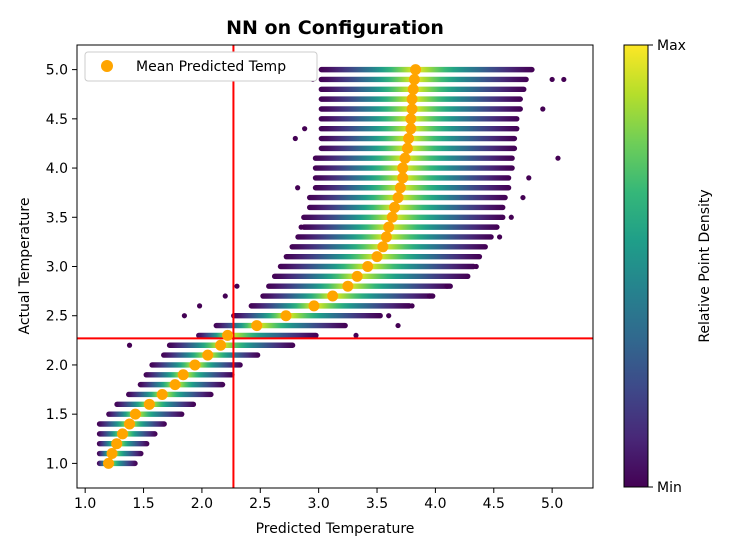 The width and height of the screenshot is (739, 554). I want to click on colorbar-gradient, so click(636, 266).